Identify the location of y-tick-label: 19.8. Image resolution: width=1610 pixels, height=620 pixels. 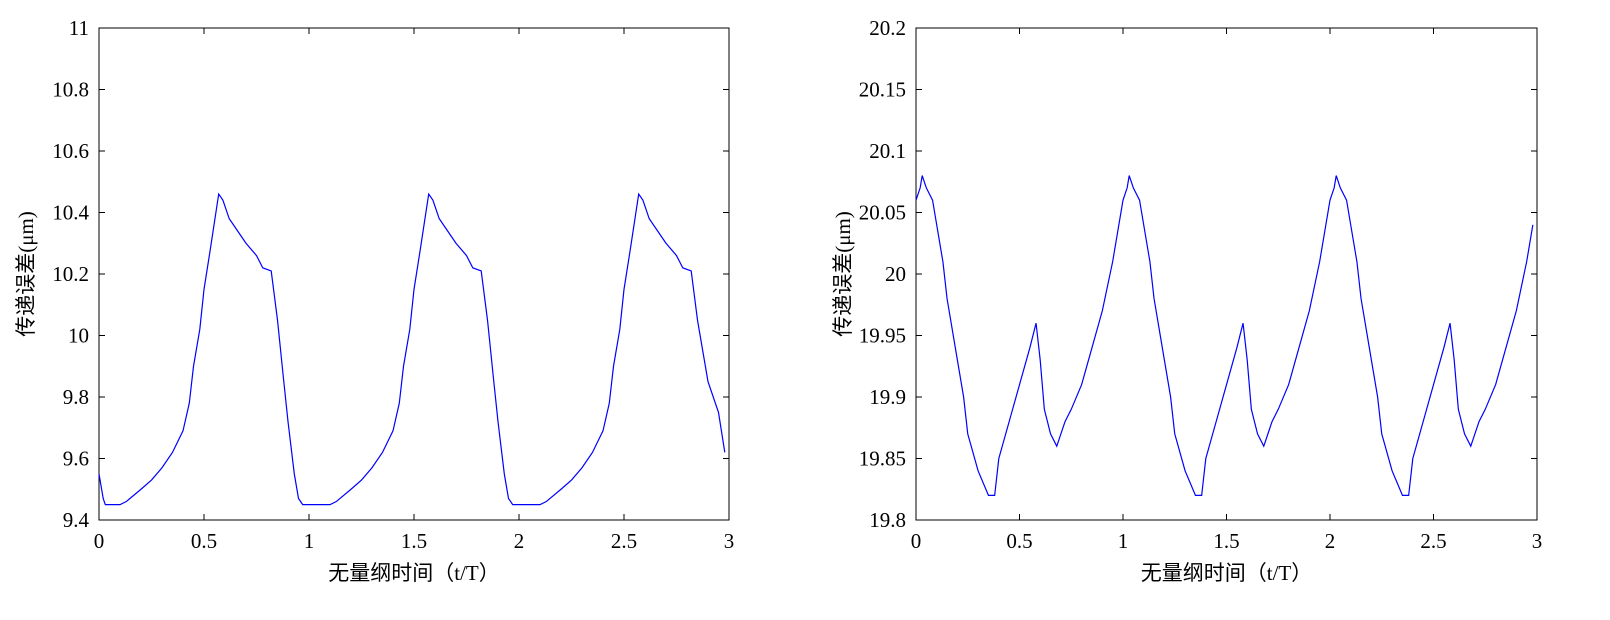
(887, 520).